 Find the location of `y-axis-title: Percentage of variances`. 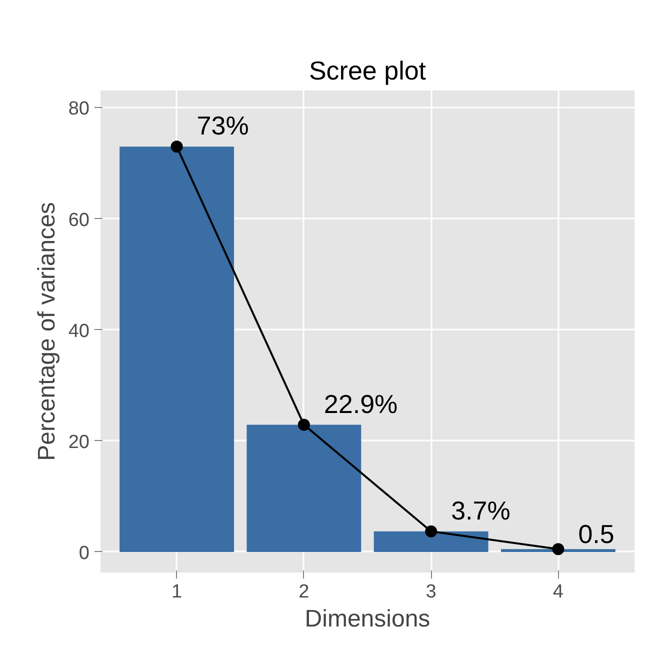

y-axis-title: Percentage of variances is located at coordinates (46, 331).